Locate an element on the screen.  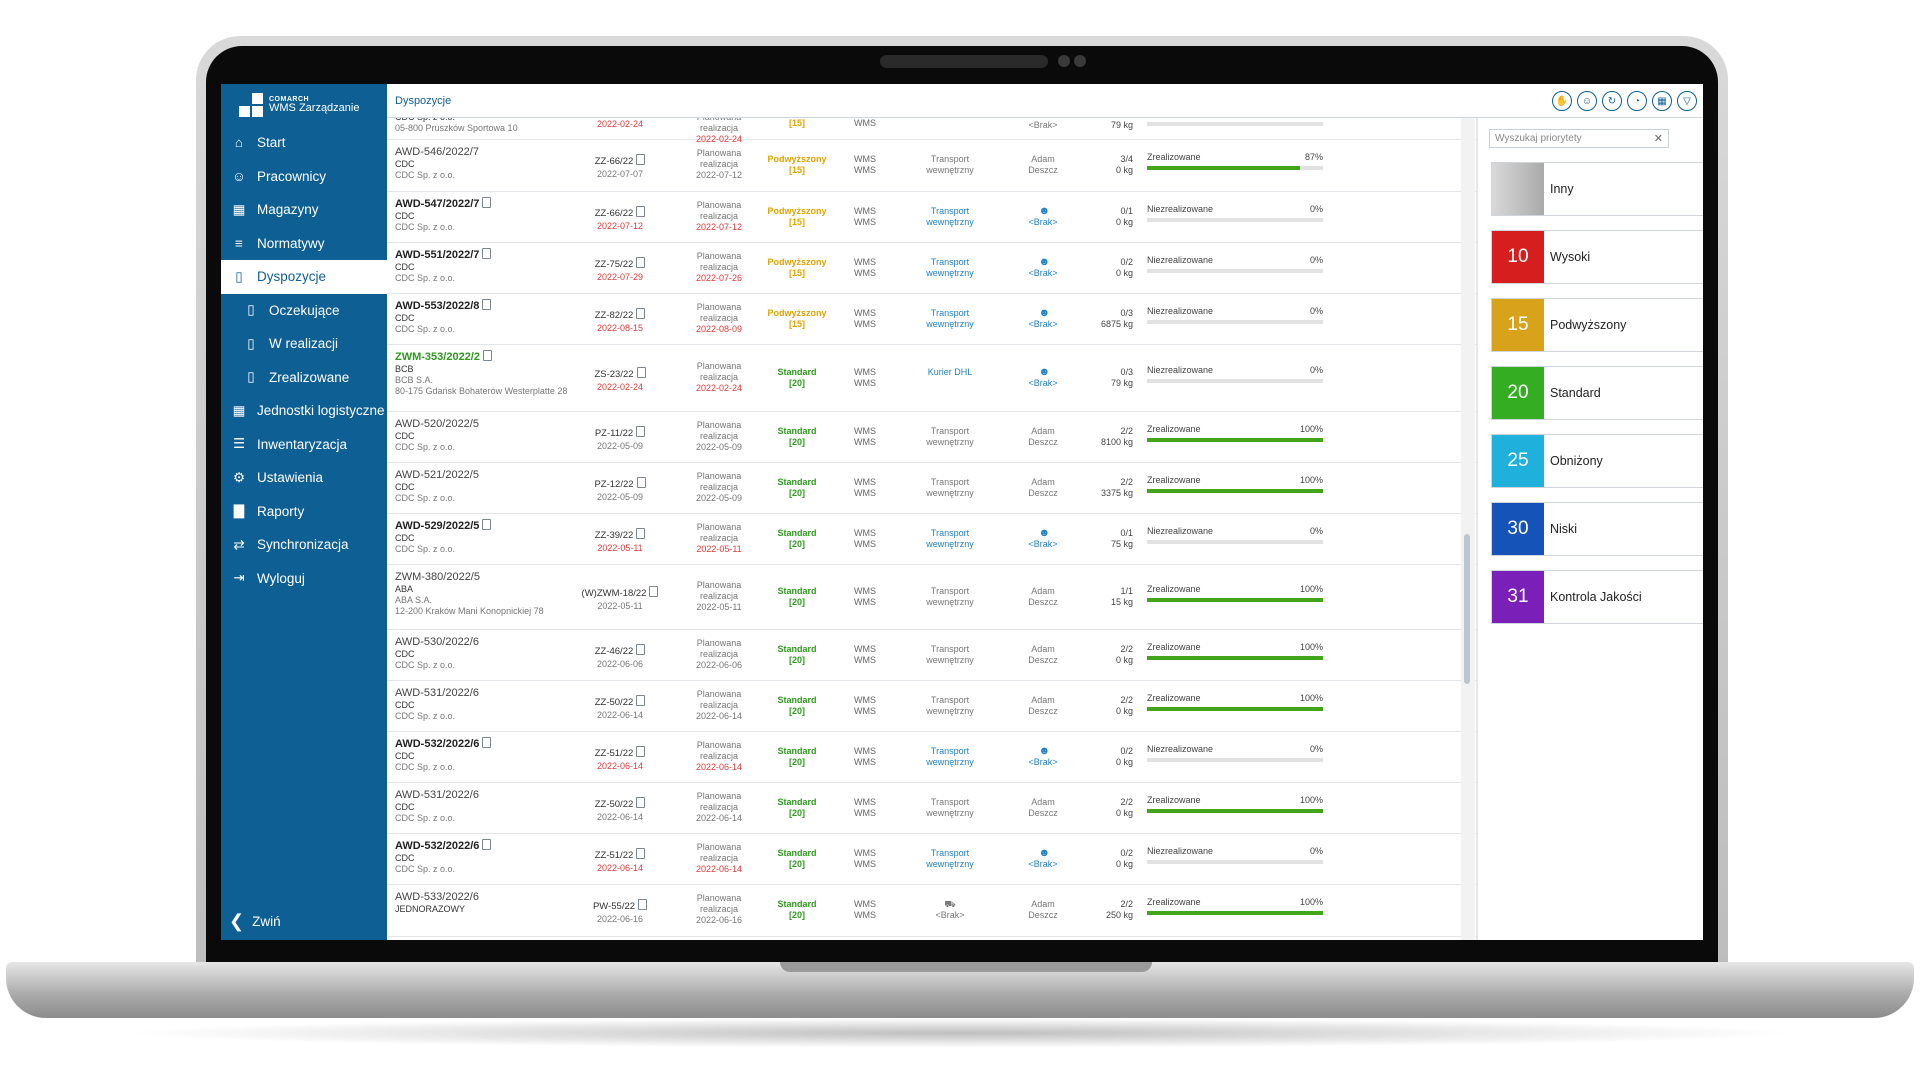
source-doc-number: ZZ-75/22 is located at coordinates (620, 264).